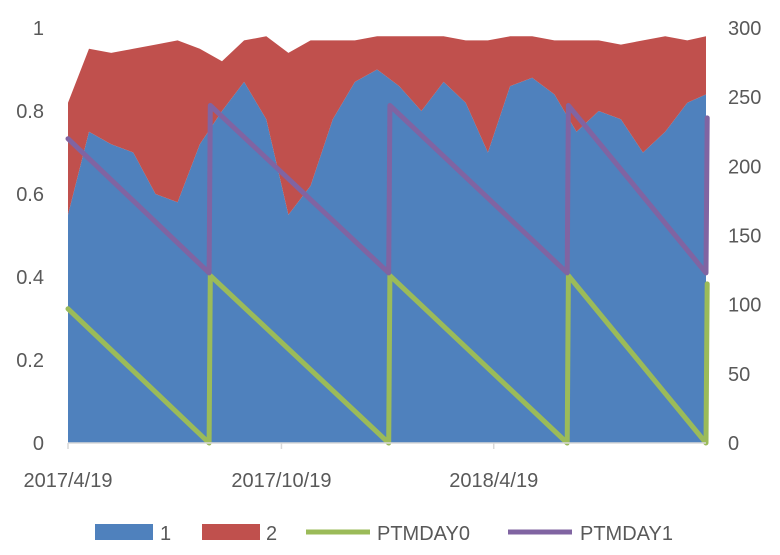  Describe the element at coordinates (493, 481) in the screenshot. I see `x-tick-label: 2018/4/19` at that location.